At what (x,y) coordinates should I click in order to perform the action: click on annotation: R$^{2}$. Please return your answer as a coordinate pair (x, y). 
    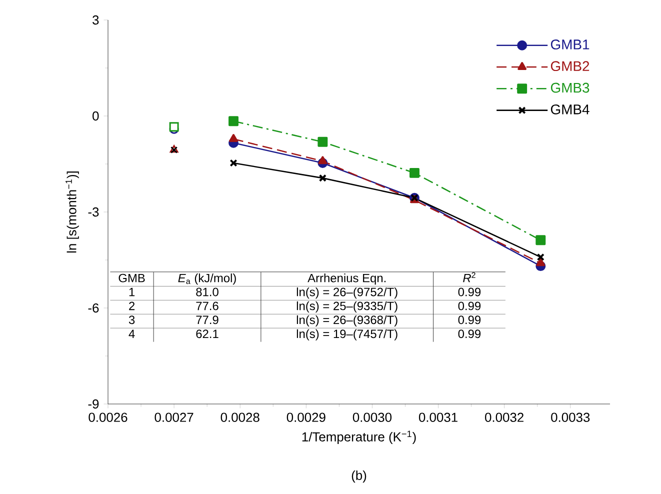
    Looking at the image, I should click on (469, 277).